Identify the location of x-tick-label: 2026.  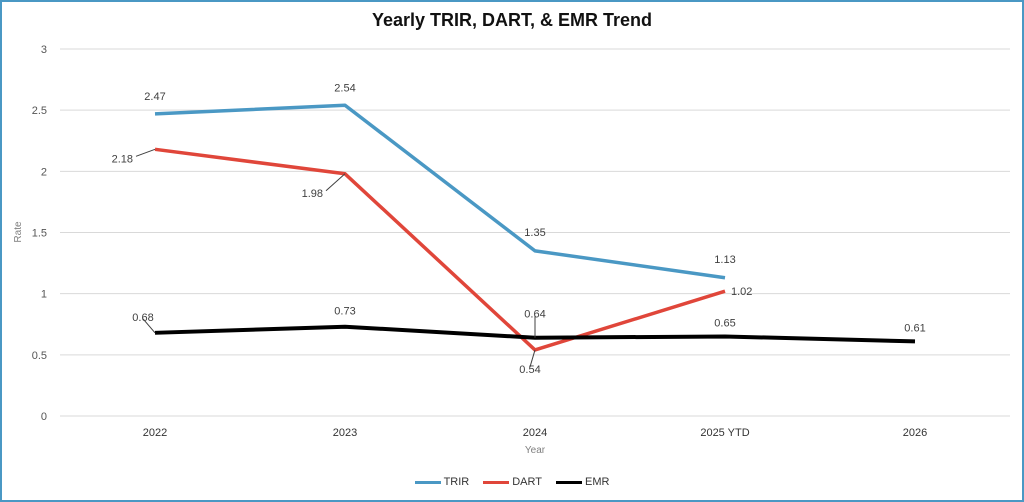
(915, 433).